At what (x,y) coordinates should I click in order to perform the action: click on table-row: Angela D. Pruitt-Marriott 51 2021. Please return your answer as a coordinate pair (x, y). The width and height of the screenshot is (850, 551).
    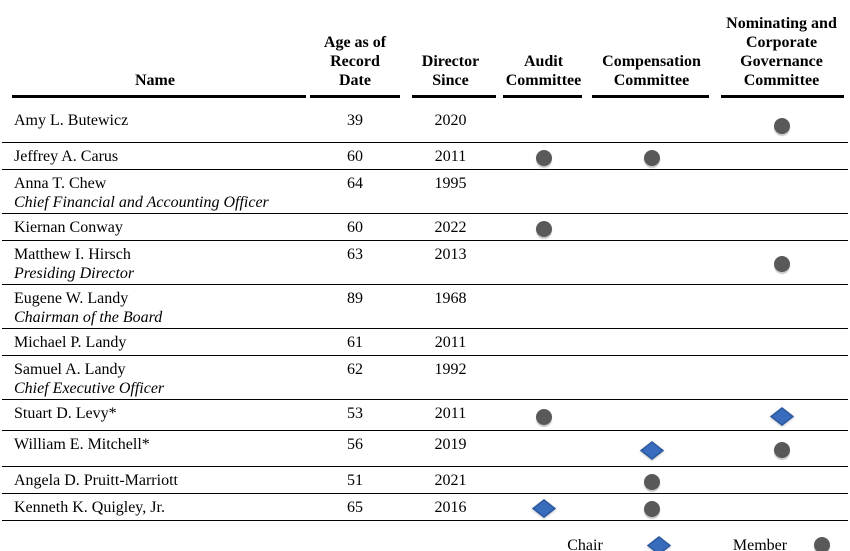
    Looking at the image, I should click on (425, 480).